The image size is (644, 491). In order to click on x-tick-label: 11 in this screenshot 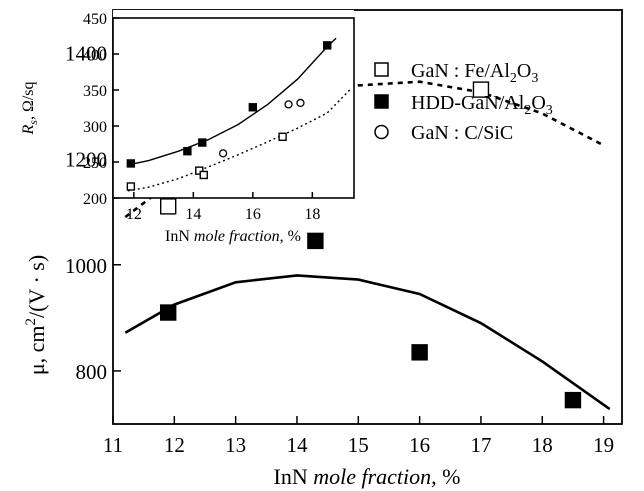, I will do `click(113, 445)`.